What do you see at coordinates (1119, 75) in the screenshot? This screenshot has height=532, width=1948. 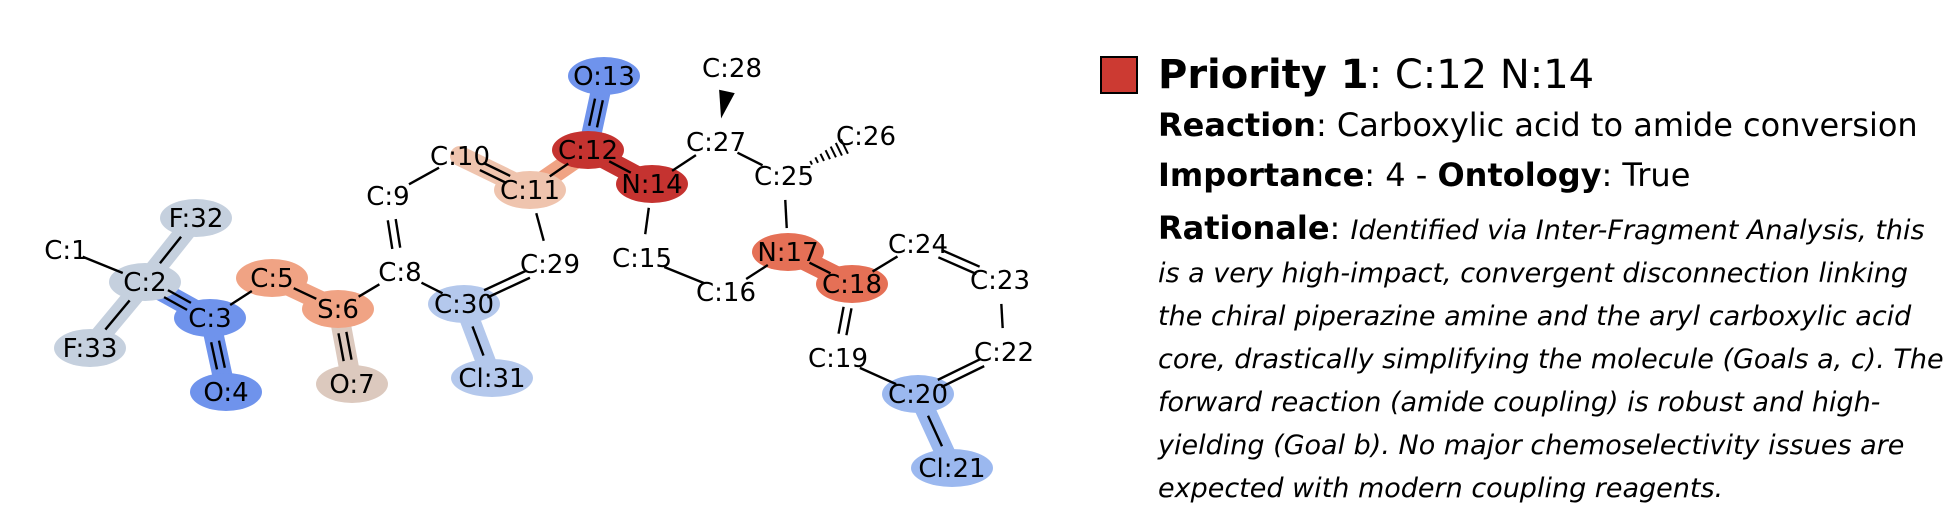 I see `priority-color-swatch` at bounding box center [1119, 75].